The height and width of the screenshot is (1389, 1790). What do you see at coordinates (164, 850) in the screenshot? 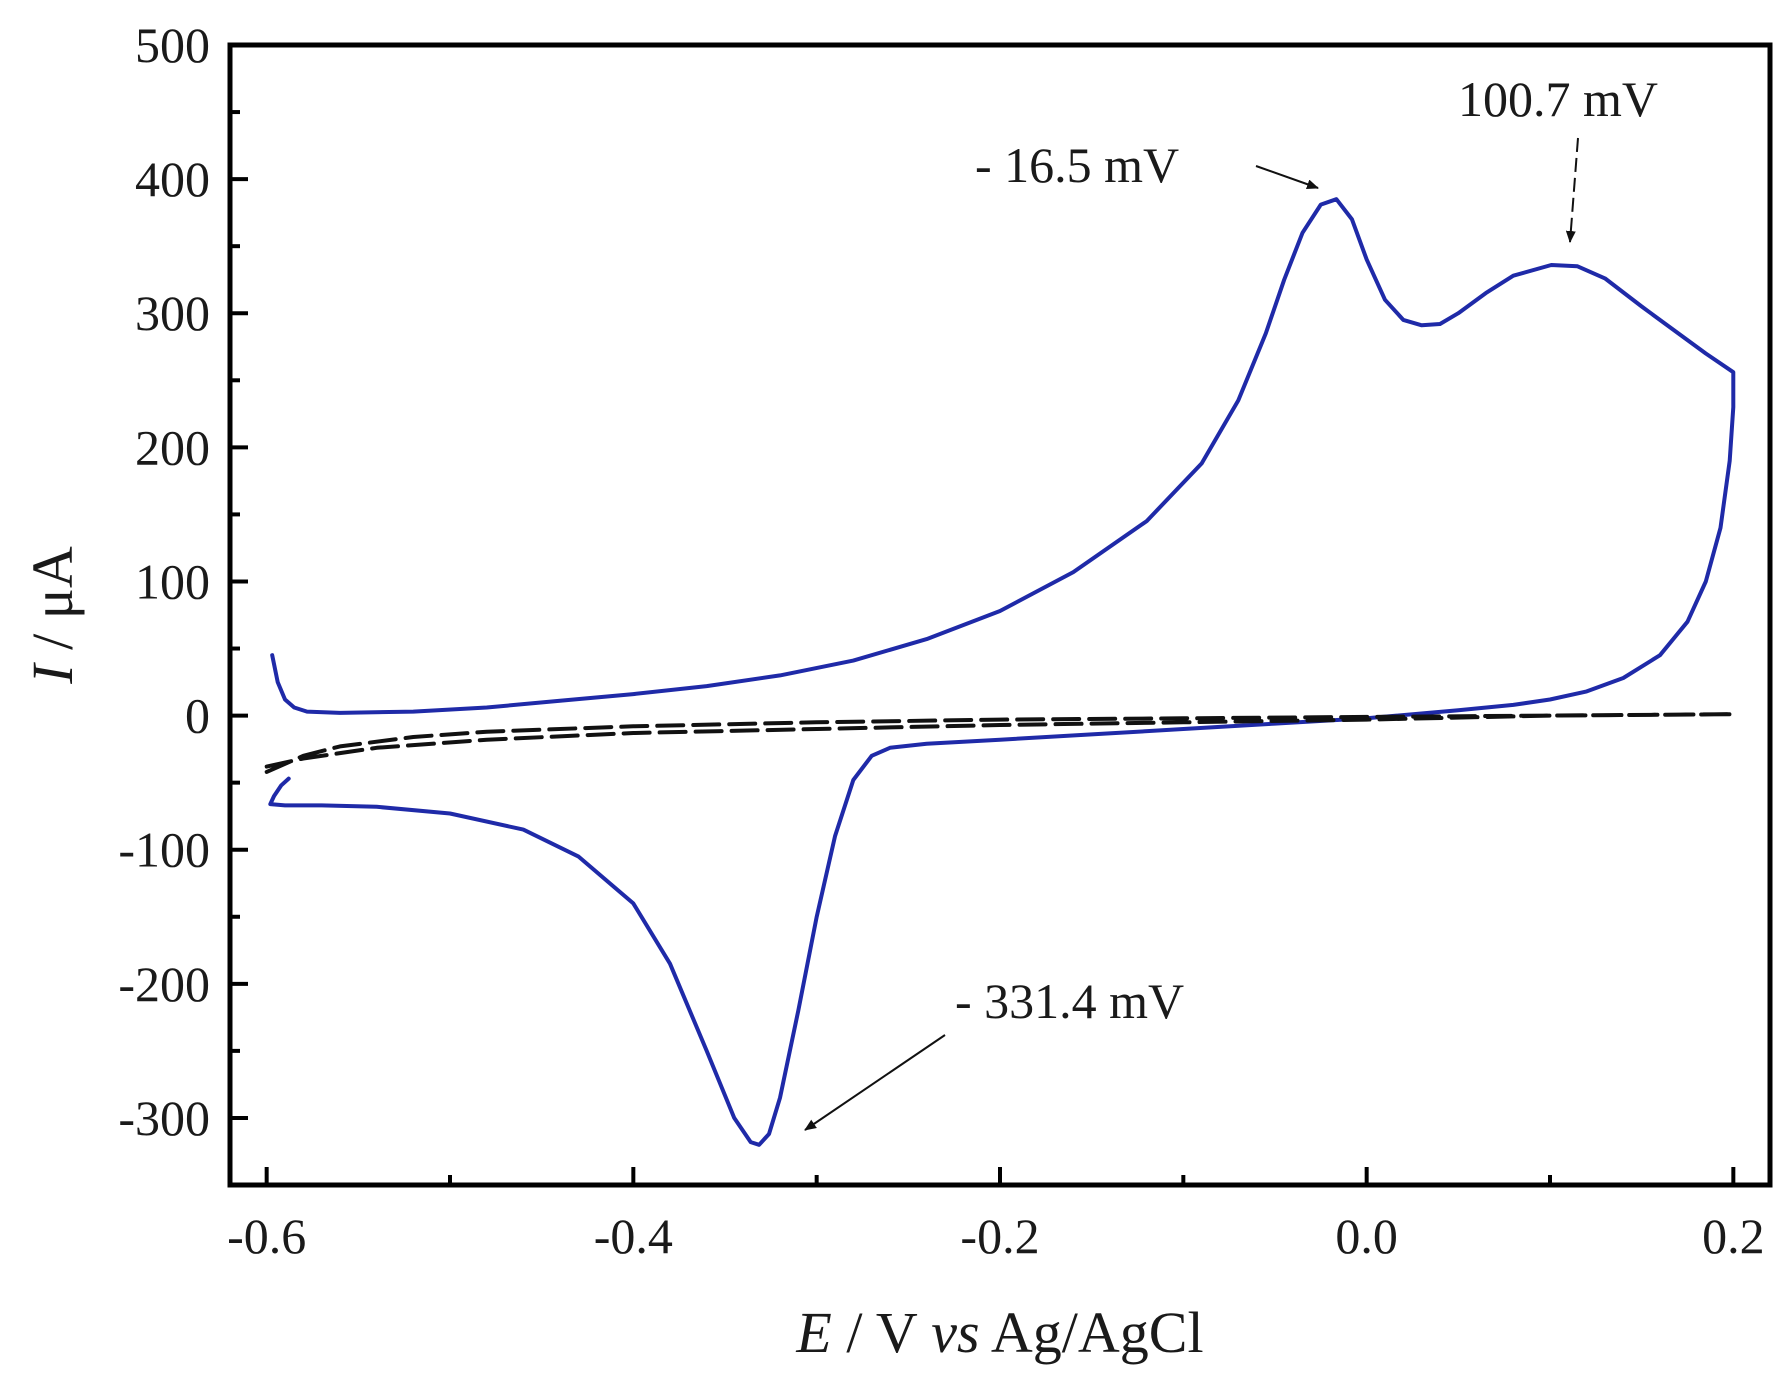
I see `y-tick-label: -100` at bounding box center [164, 850].